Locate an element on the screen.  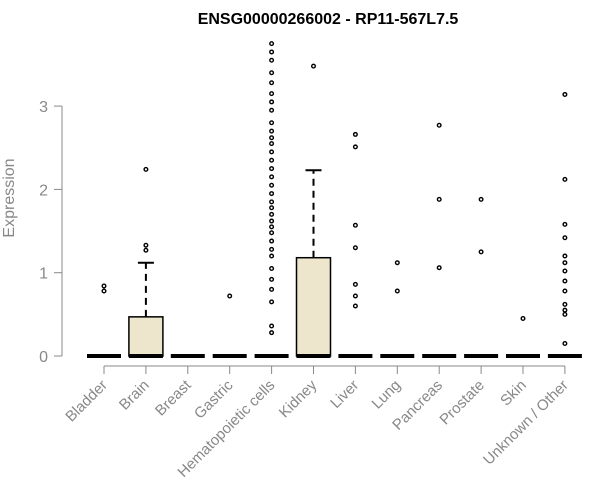
x-tick-label: Prostate is located at coordinates (462, 403).